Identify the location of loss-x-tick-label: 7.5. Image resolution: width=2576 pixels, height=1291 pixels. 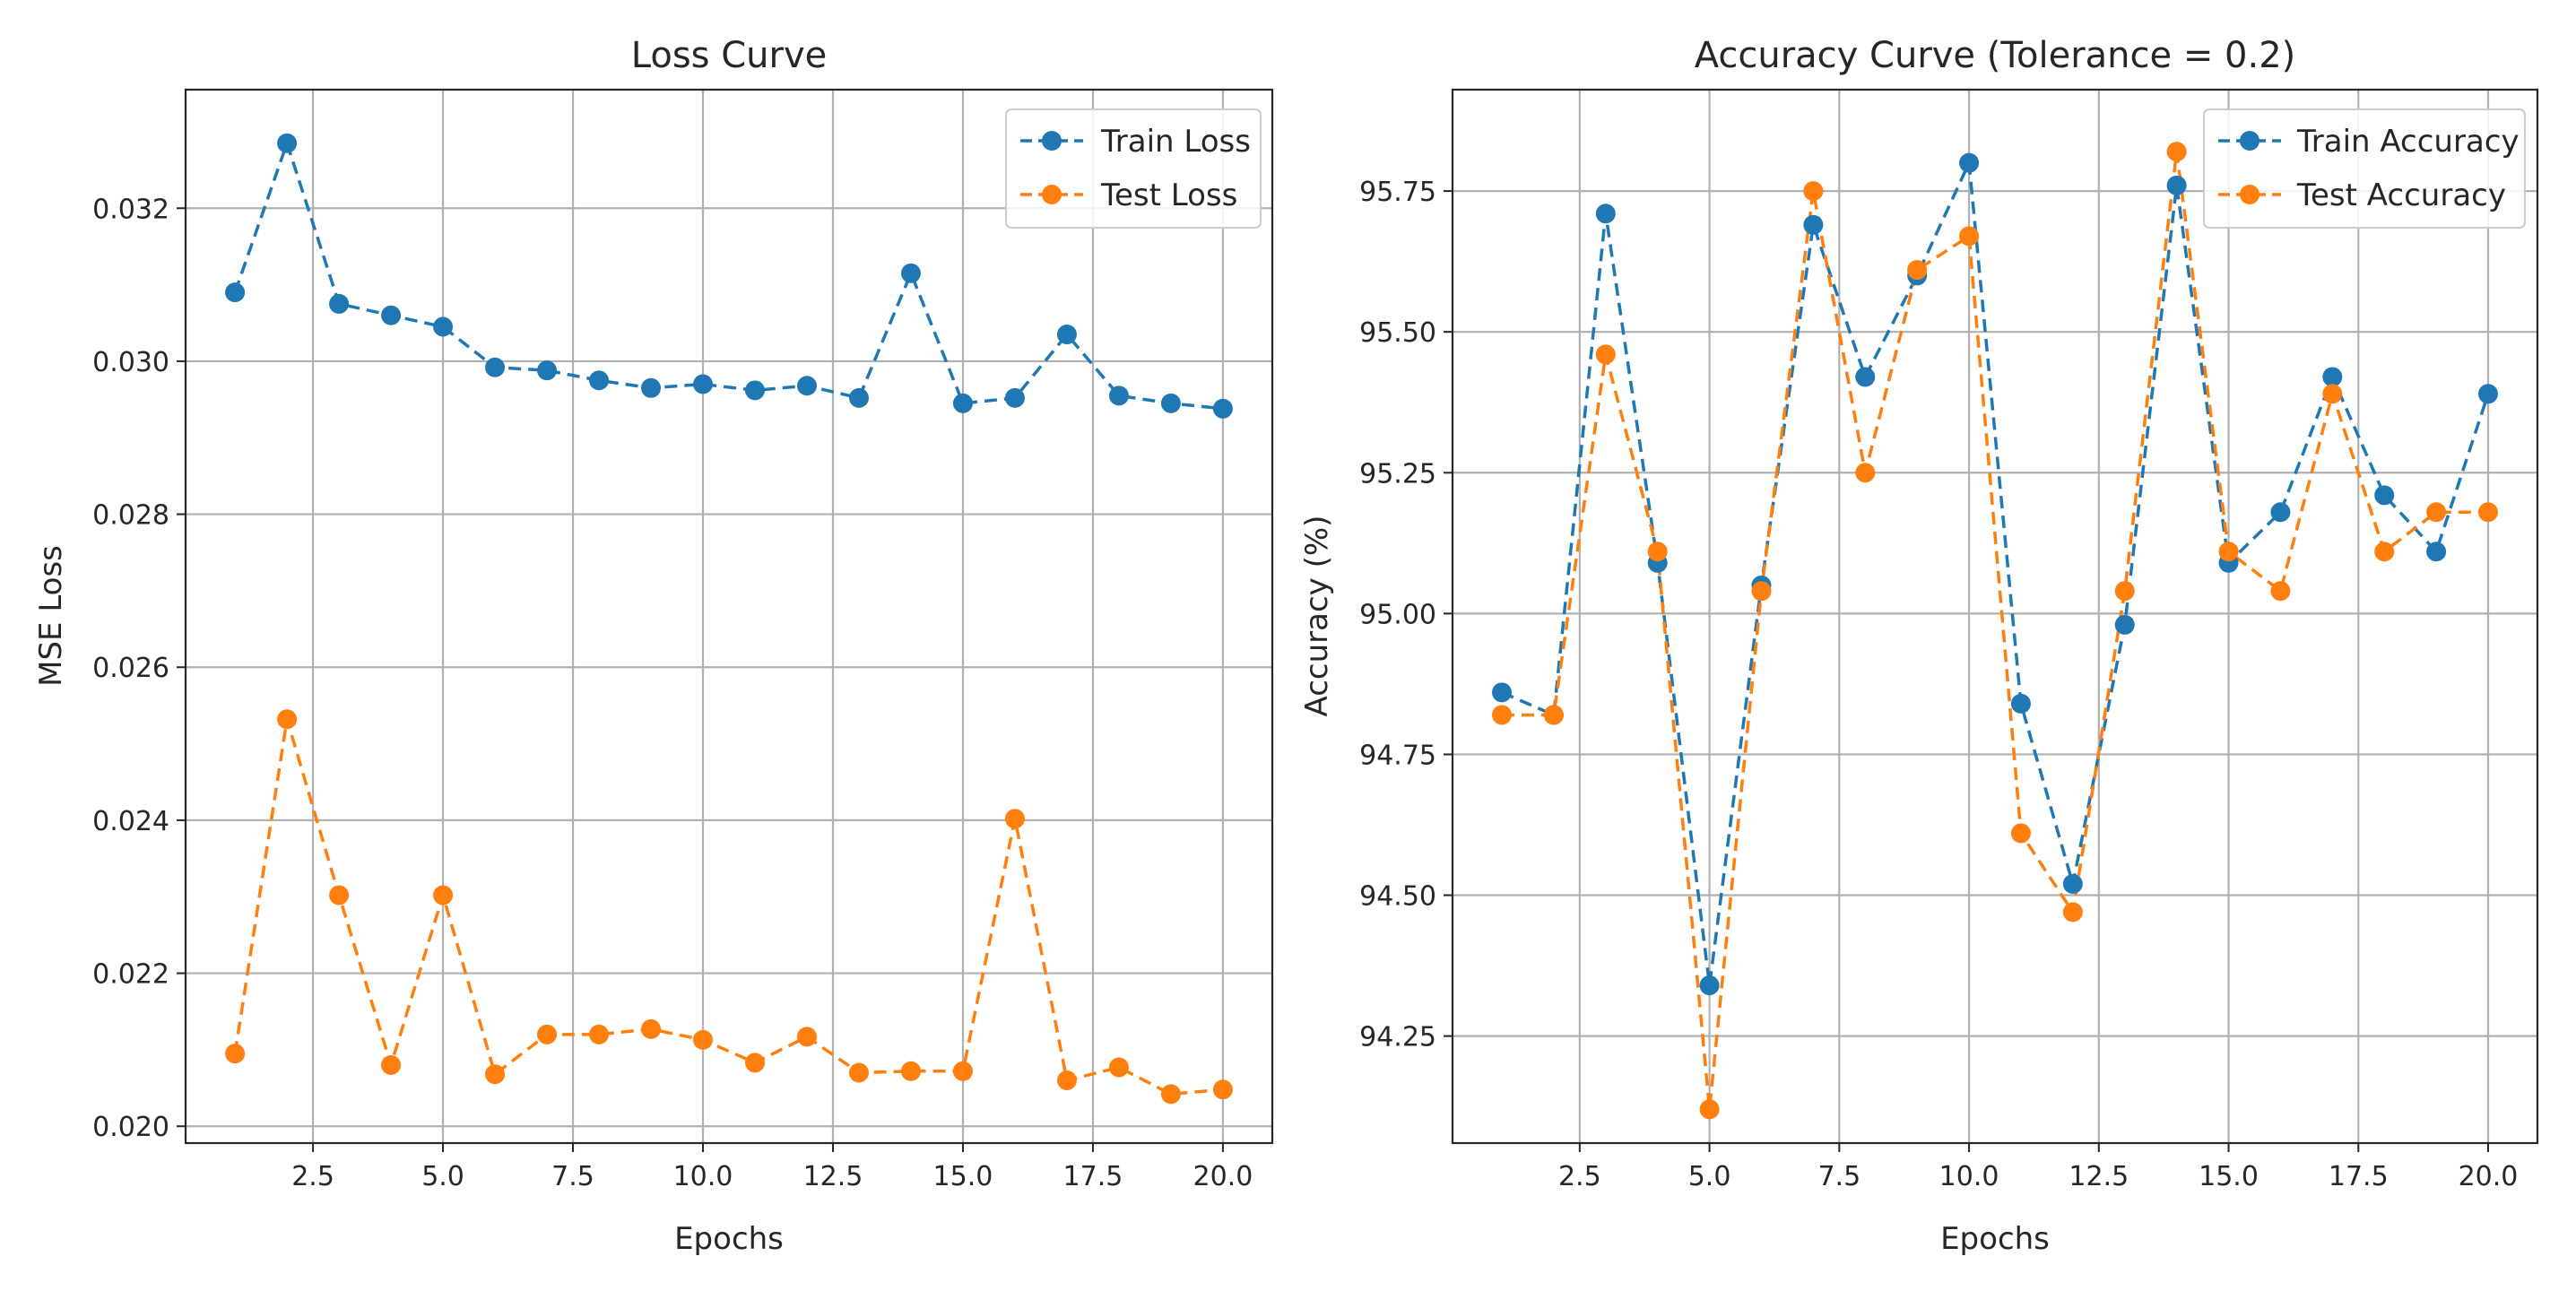
(572, 1176).